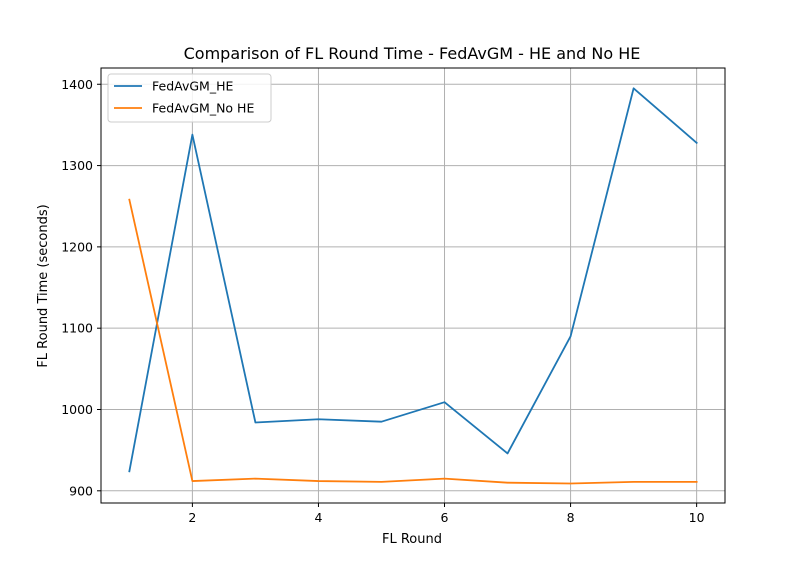 The image size is (805, 565). I want to click on x-tick-label: 8, so click(571, 517).